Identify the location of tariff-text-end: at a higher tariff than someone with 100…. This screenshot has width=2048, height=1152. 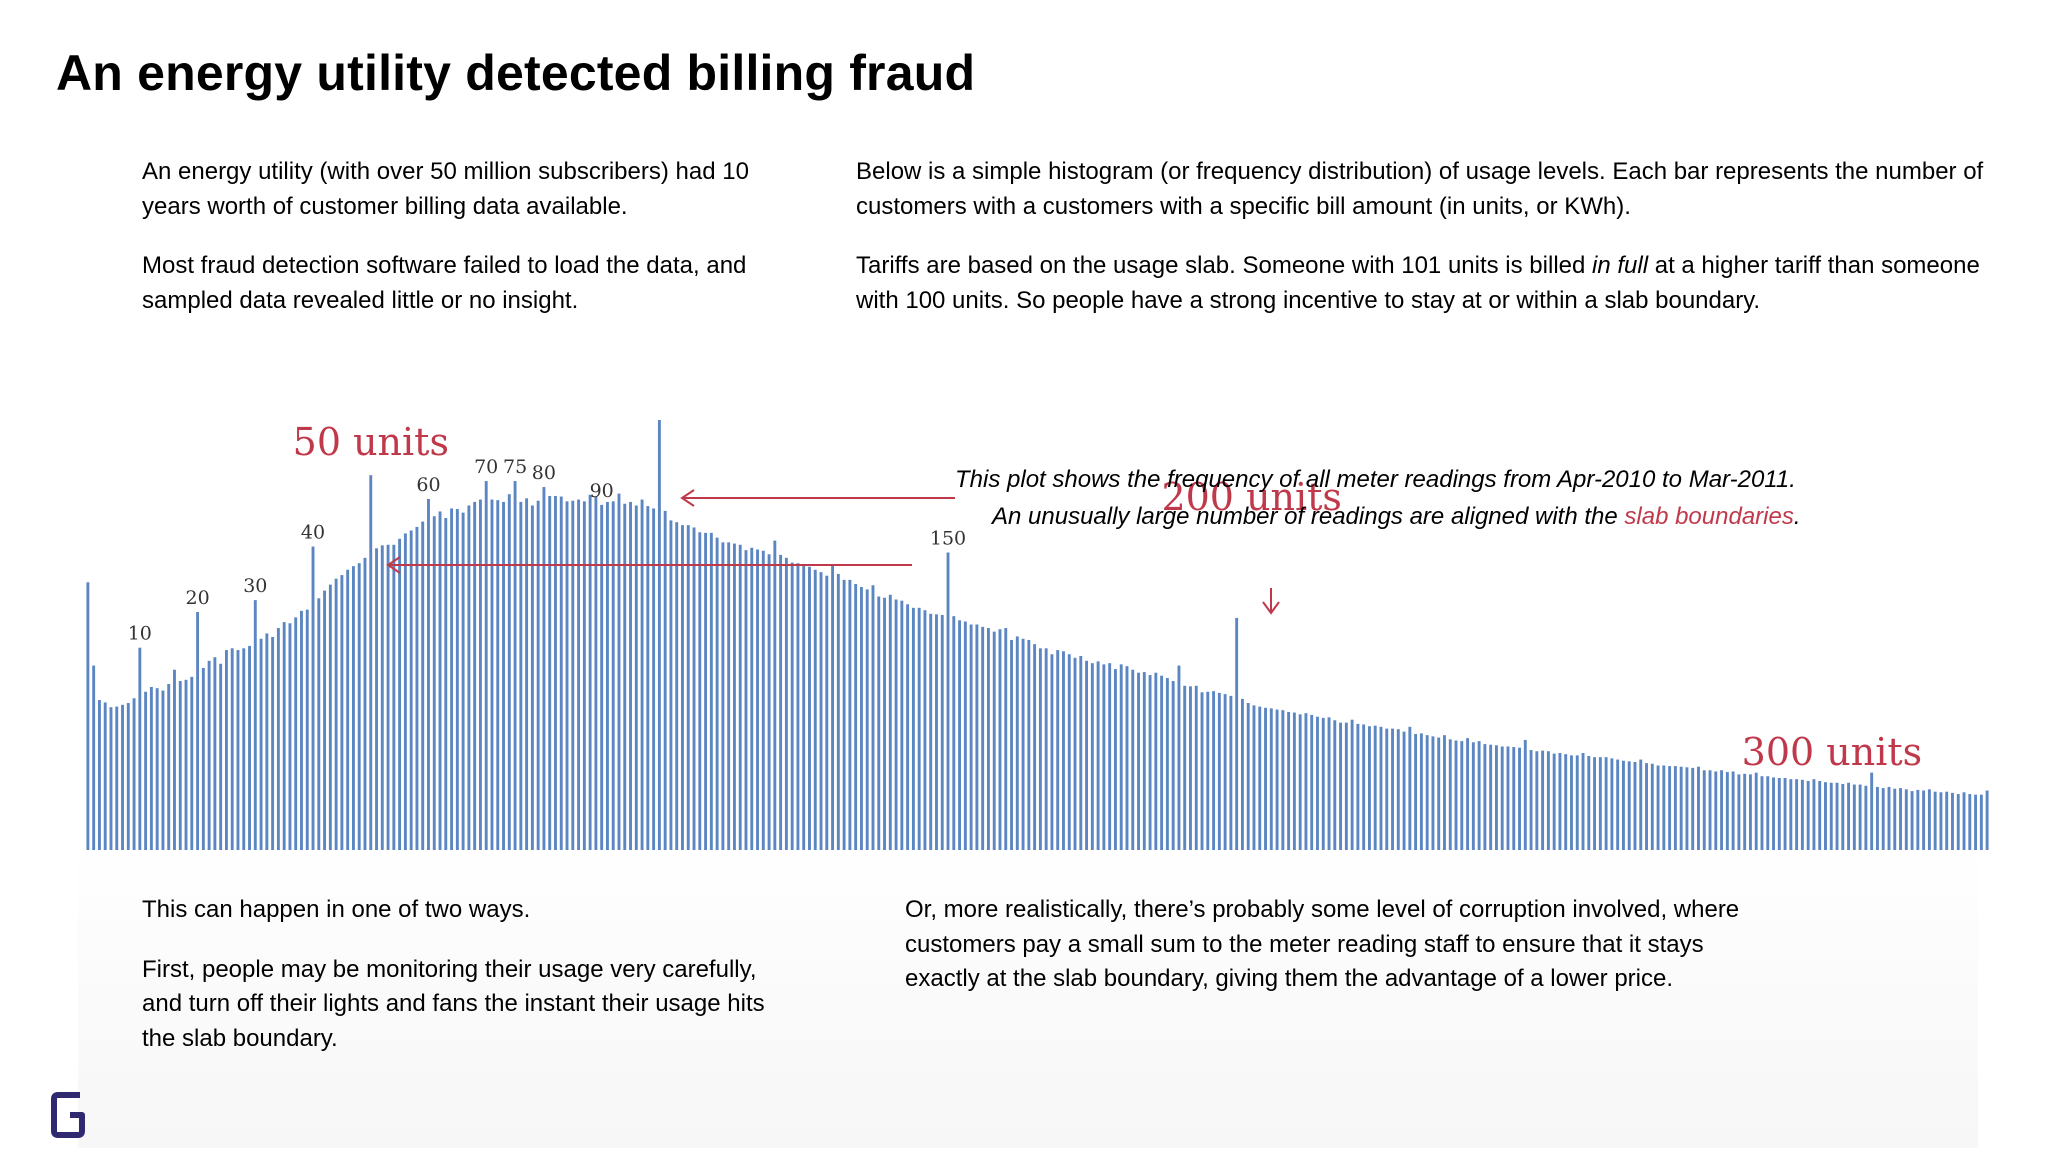
(1418, 283).